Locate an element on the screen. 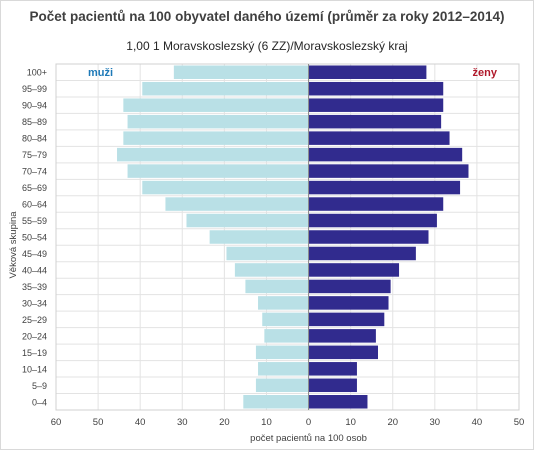 This screenshot has height=450, width=534. y-tick-label: 80–84 is located at coordinates (34, 139).